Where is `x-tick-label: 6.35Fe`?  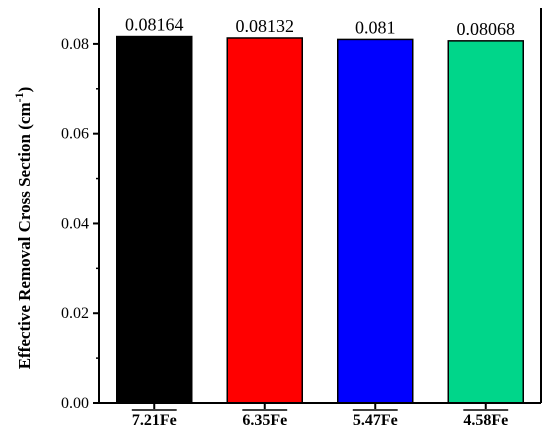 x-tick-label: 6.35Fe is located at coordinates (264, 420).